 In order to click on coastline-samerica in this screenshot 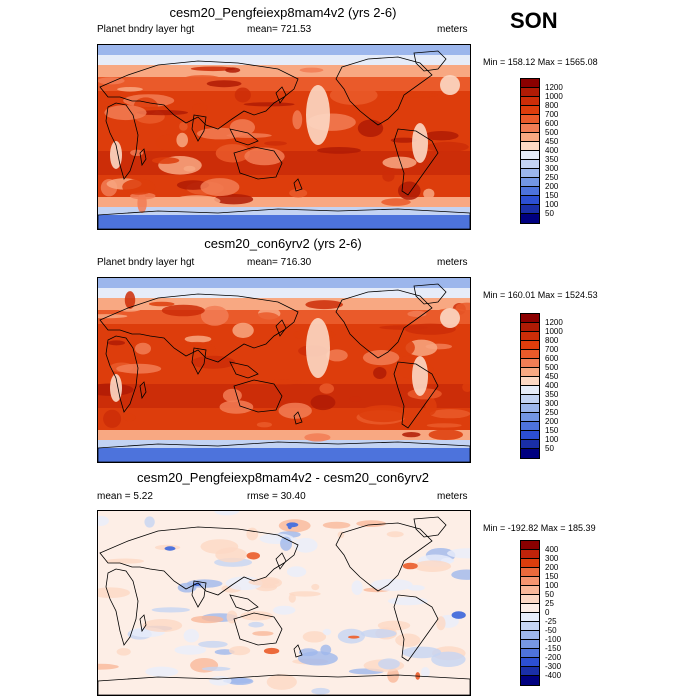, I will do `click(416, 162)`.